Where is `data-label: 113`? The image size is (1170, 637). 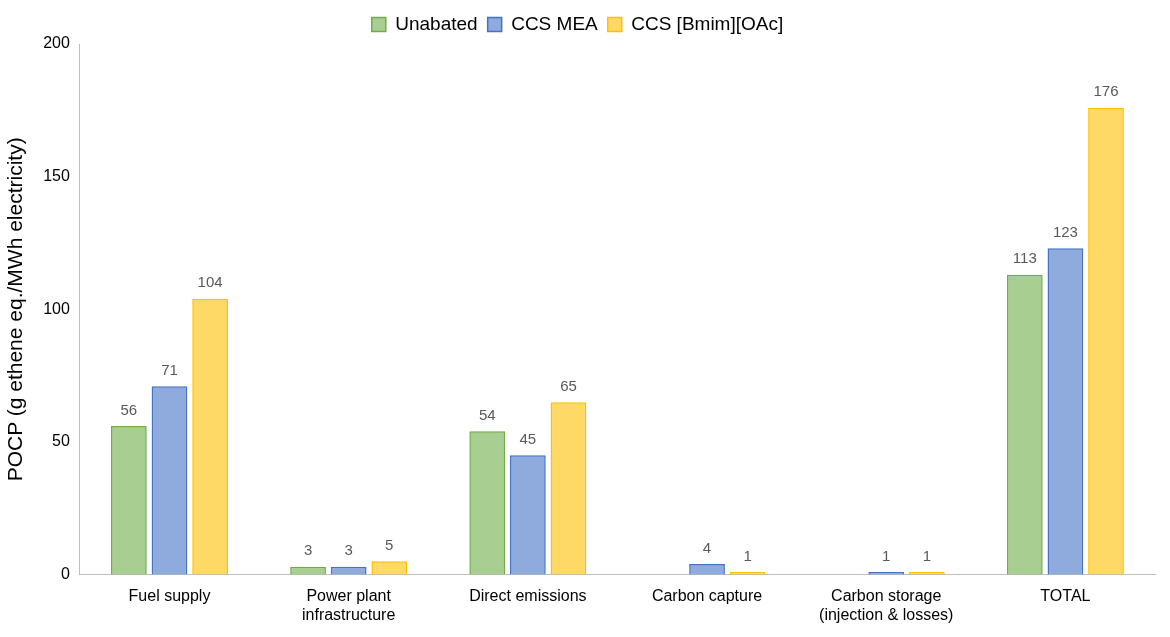 data-label: 113 is located at coordinates (1024, 258).